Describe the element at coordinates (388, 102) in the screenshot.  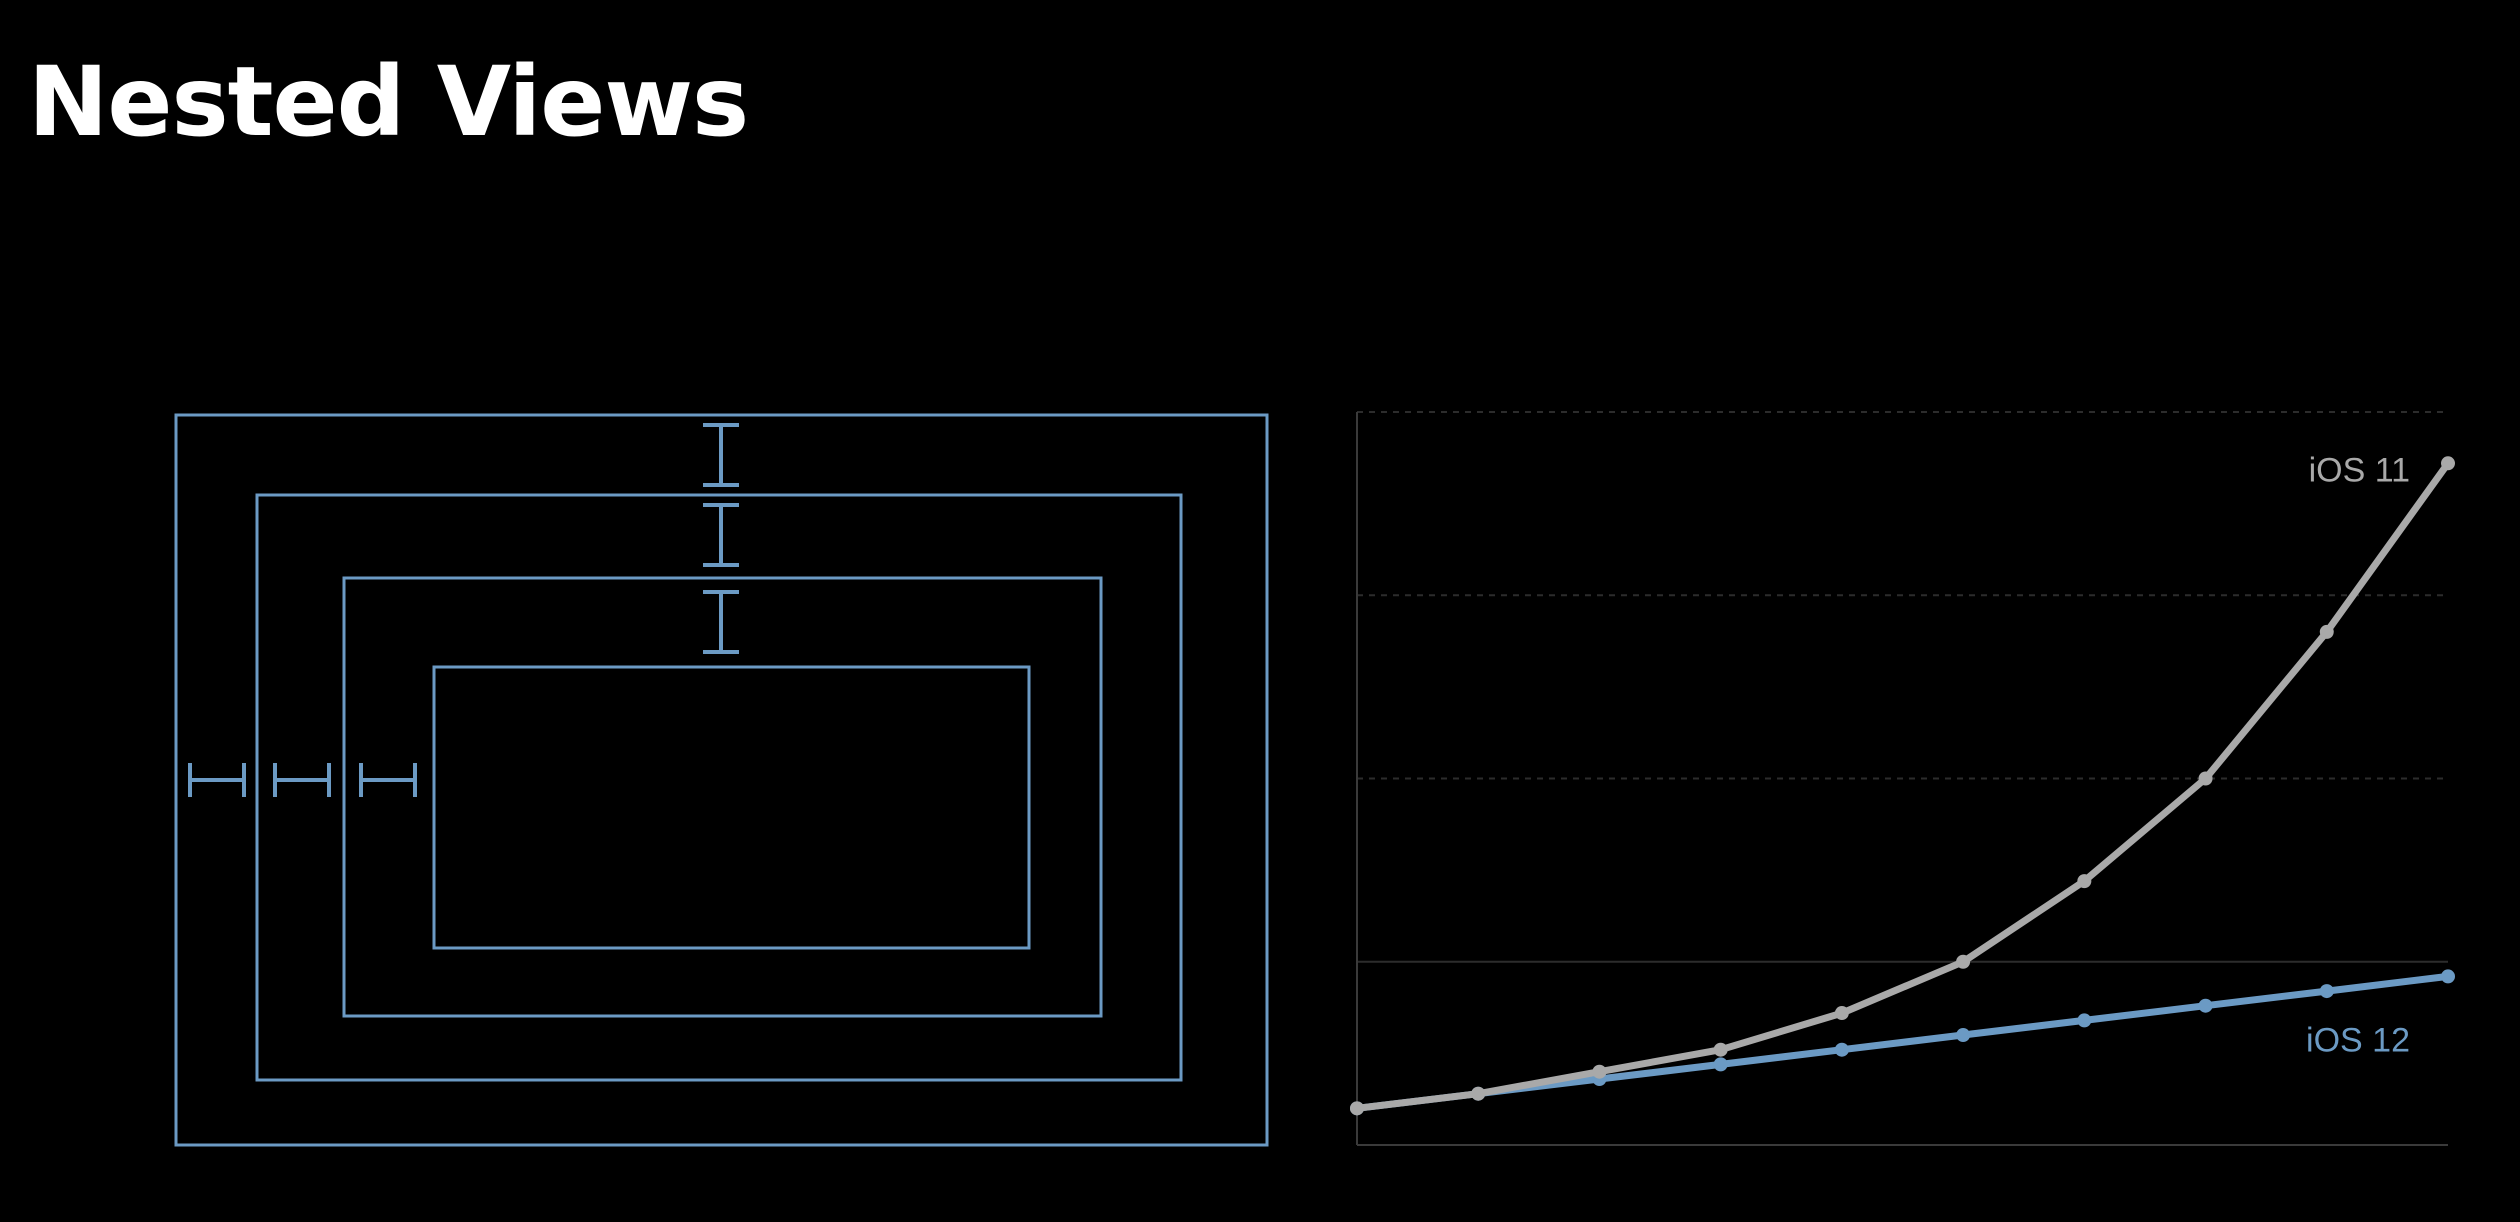
I see `slide-title: Nested Views` at that location.